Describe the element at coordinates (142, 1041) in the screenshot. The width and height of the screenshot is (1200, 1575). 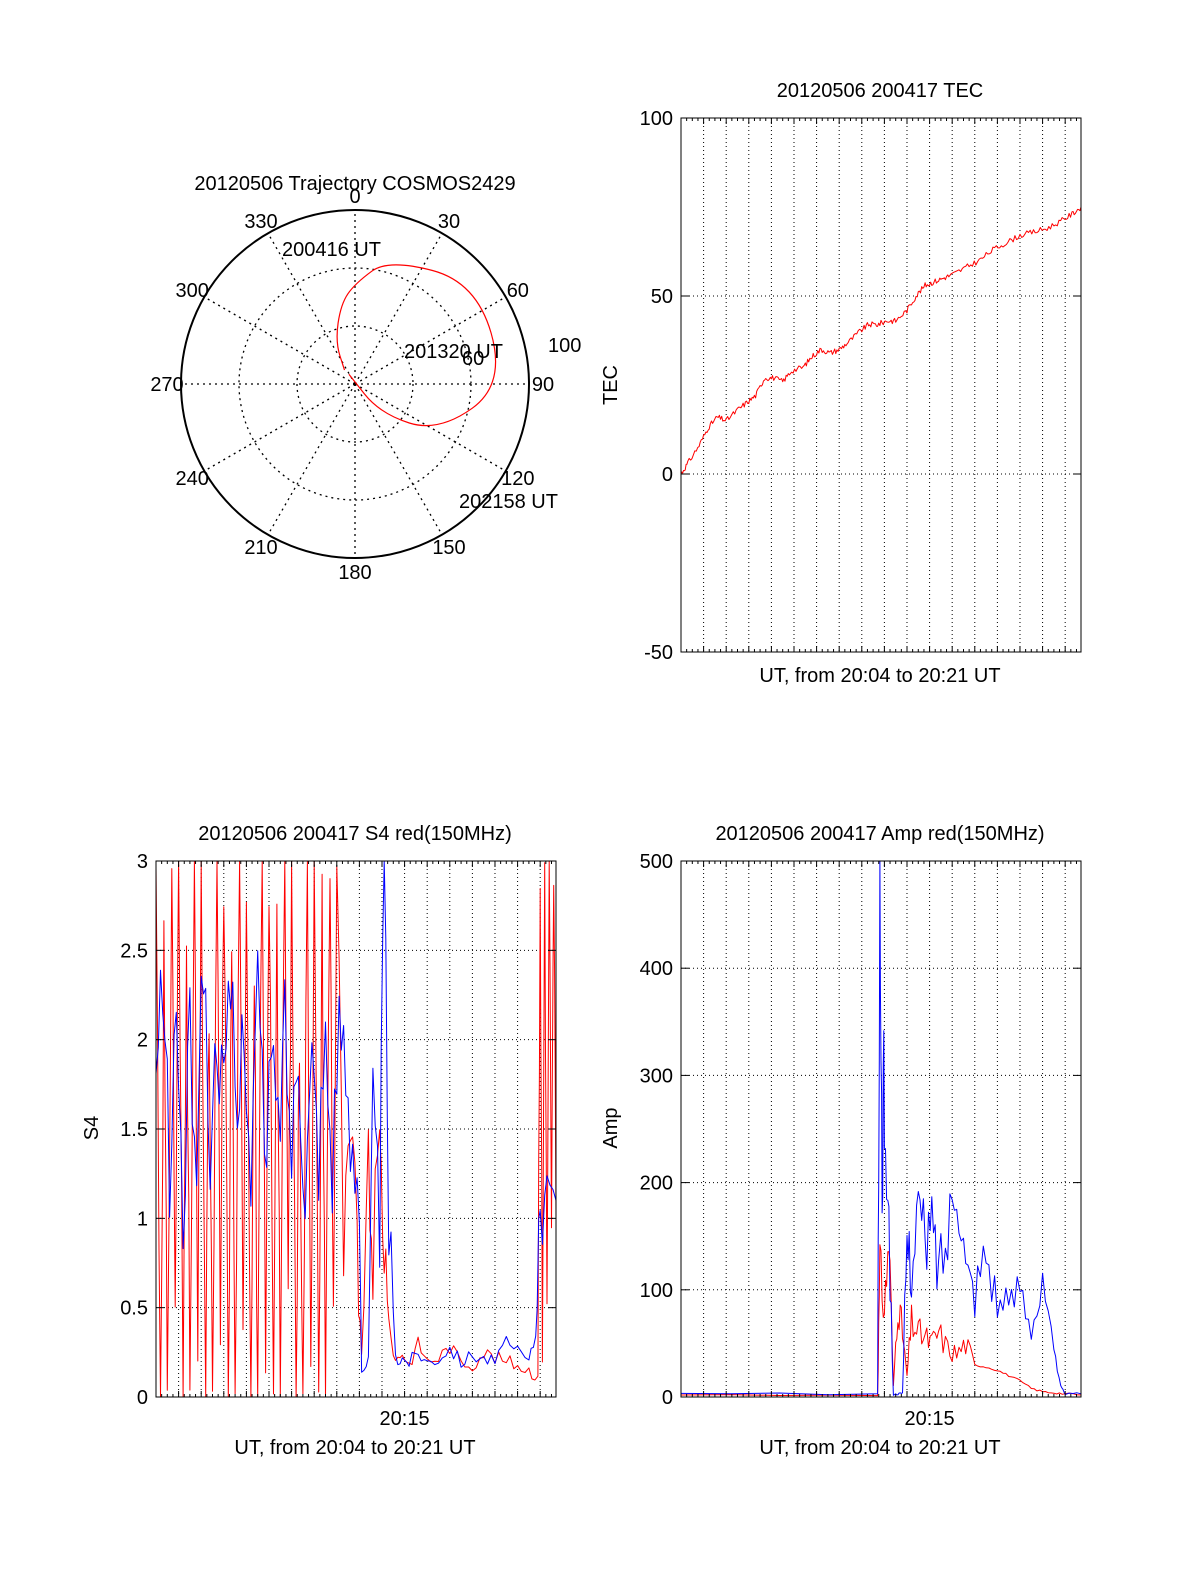
I see `y-tick-label: 2` at that location.